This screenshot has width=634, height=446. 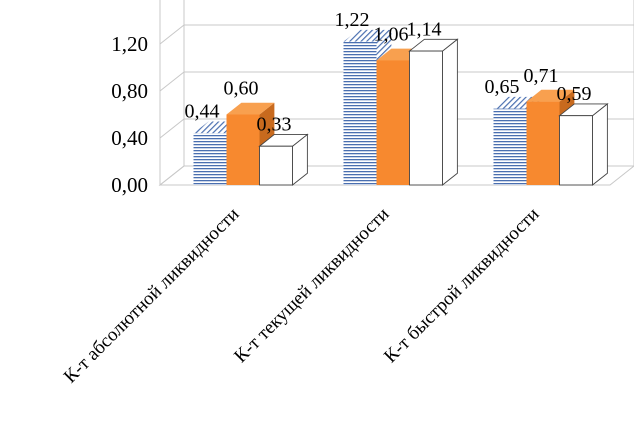 I want to click on data-label: 1,22, so click(x=352, y=20).